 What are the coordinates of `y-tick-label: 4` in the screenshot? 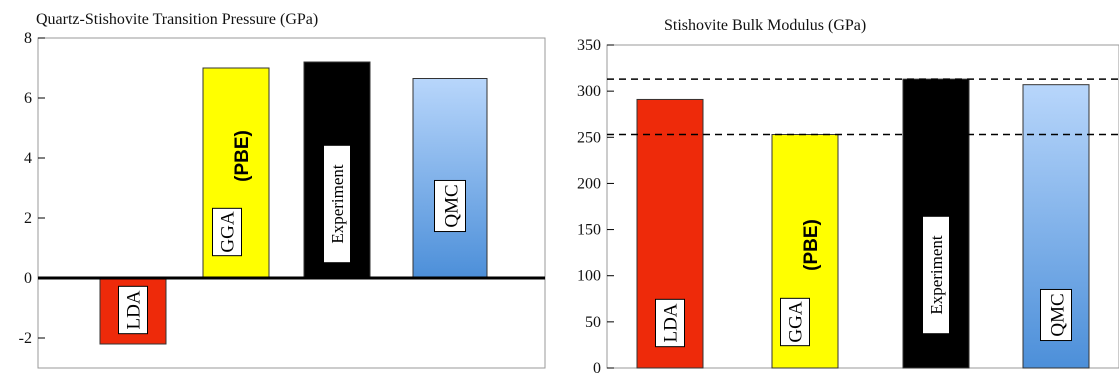 It's located at (28, 158).